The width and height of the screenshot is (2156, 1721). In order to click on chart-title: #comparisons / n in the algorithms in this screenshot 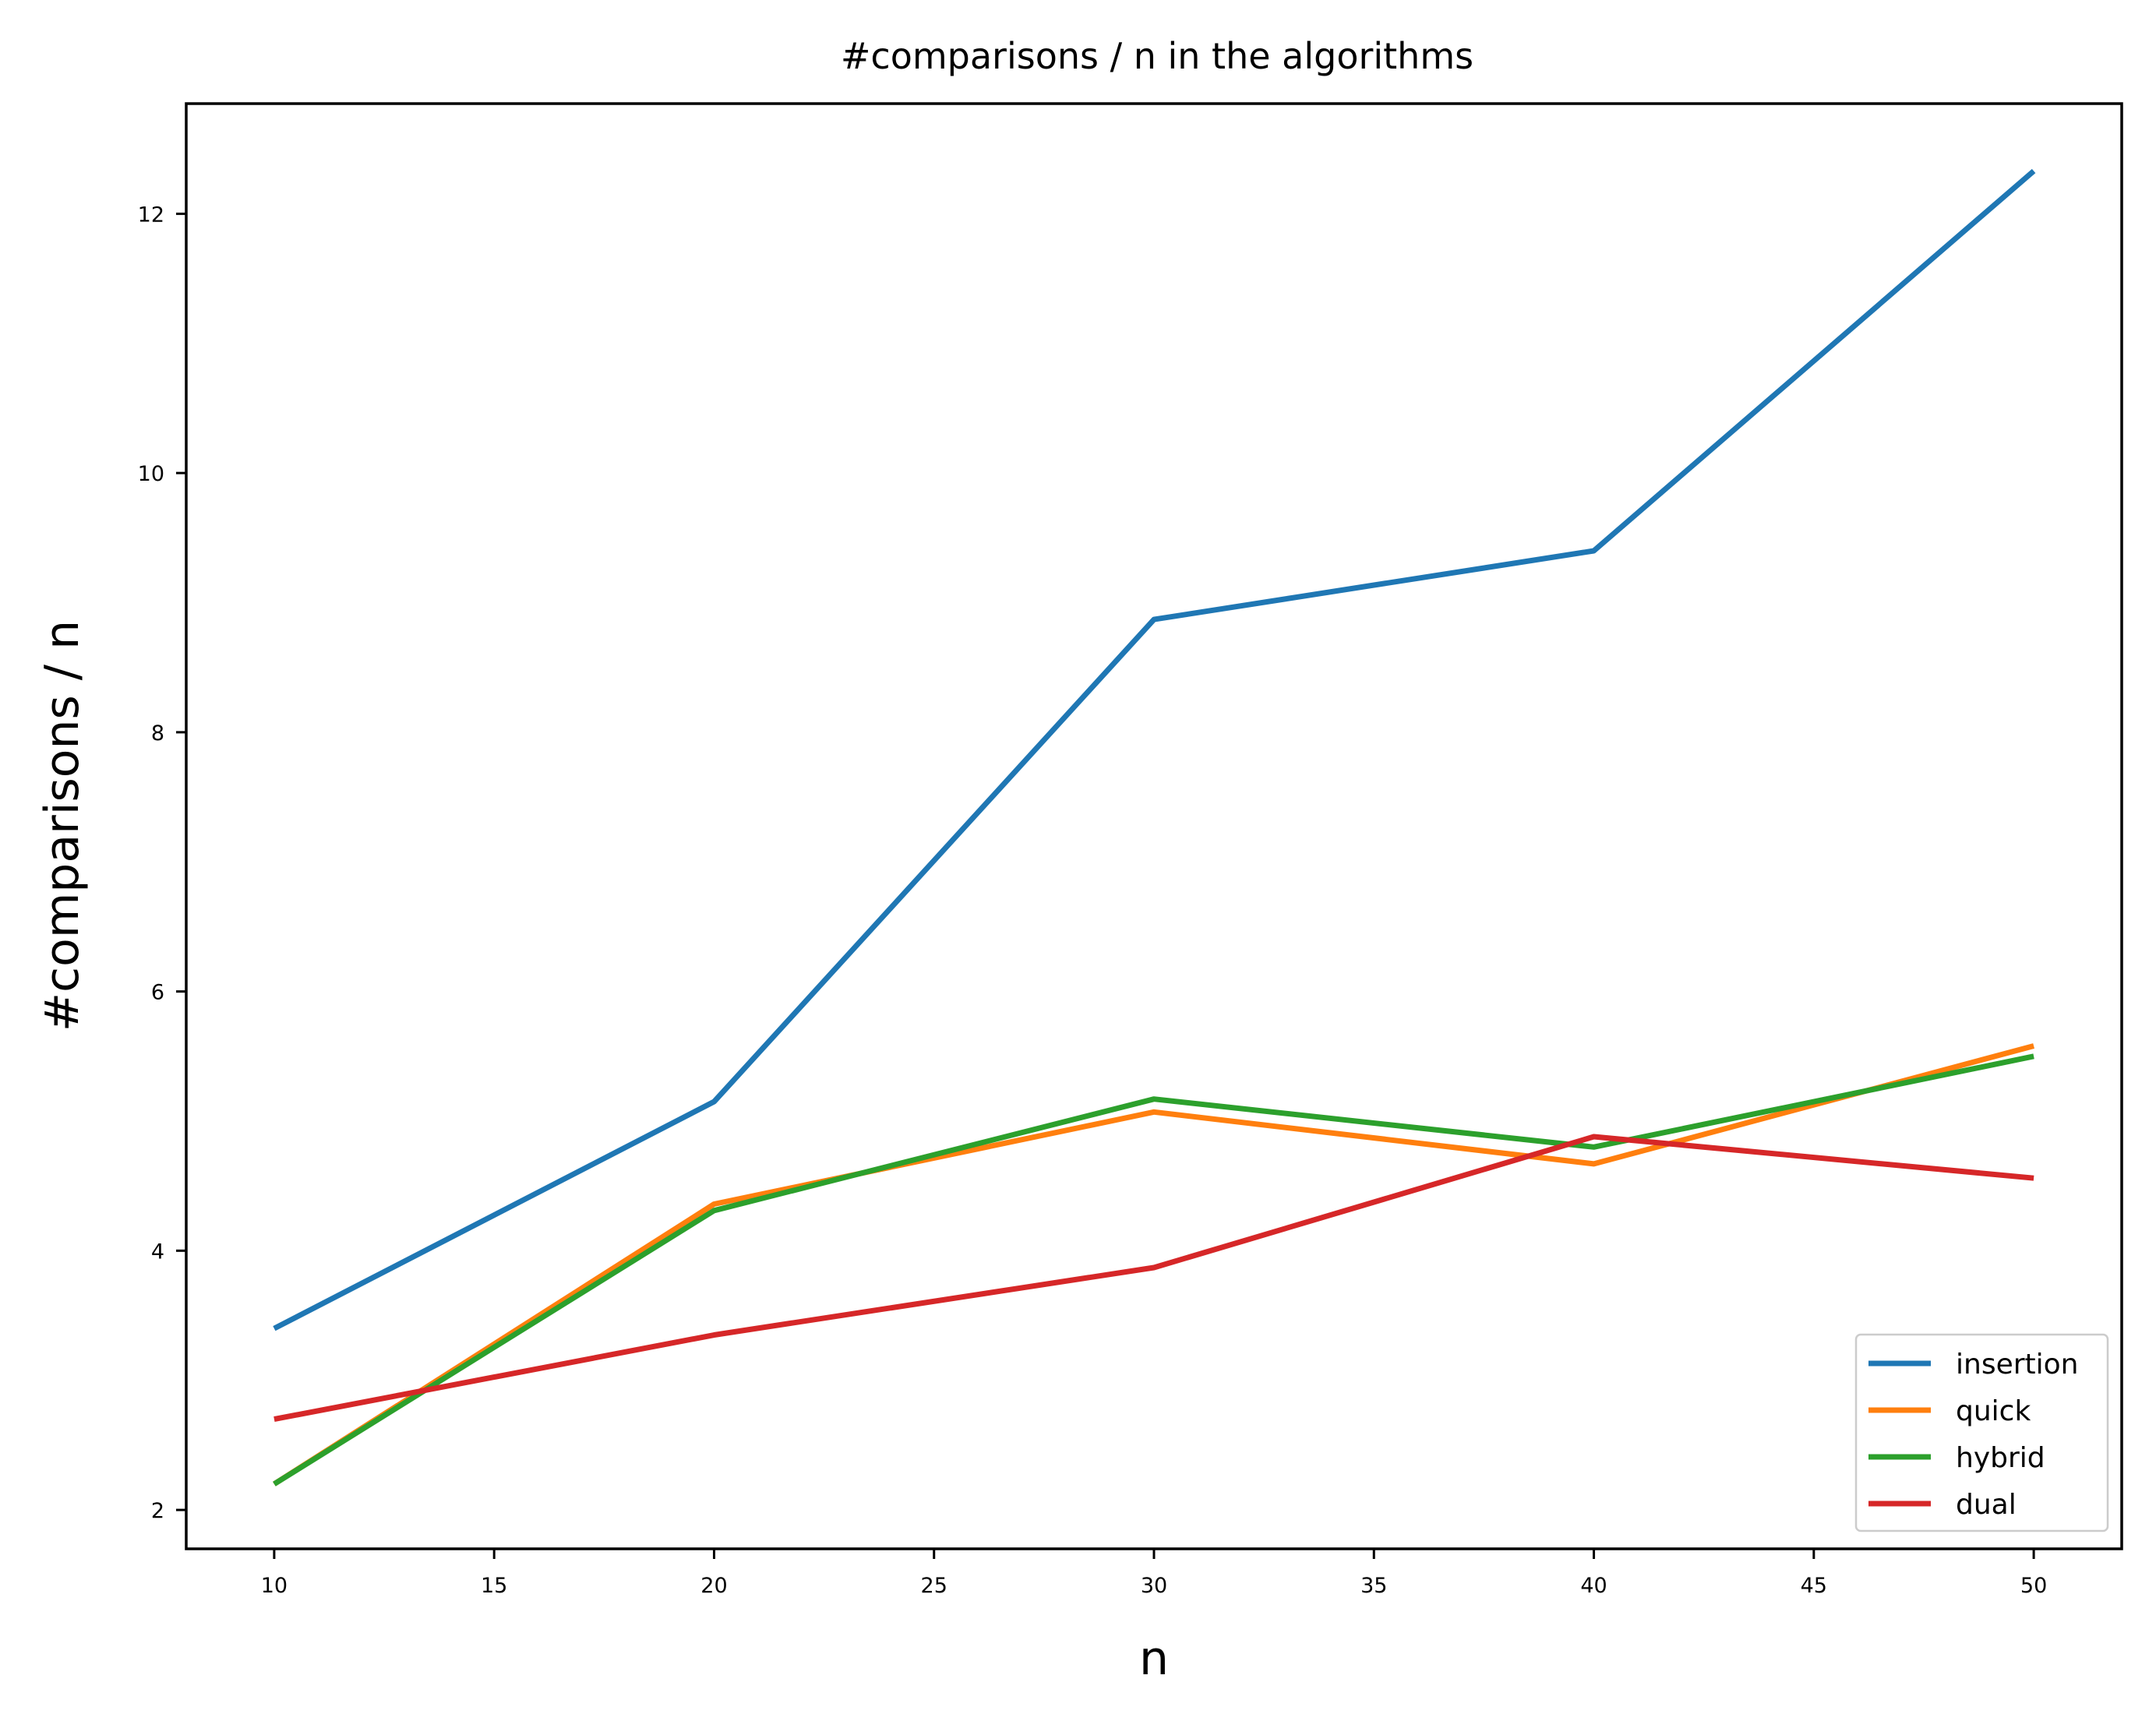, I will do `click(1157, 56)`.